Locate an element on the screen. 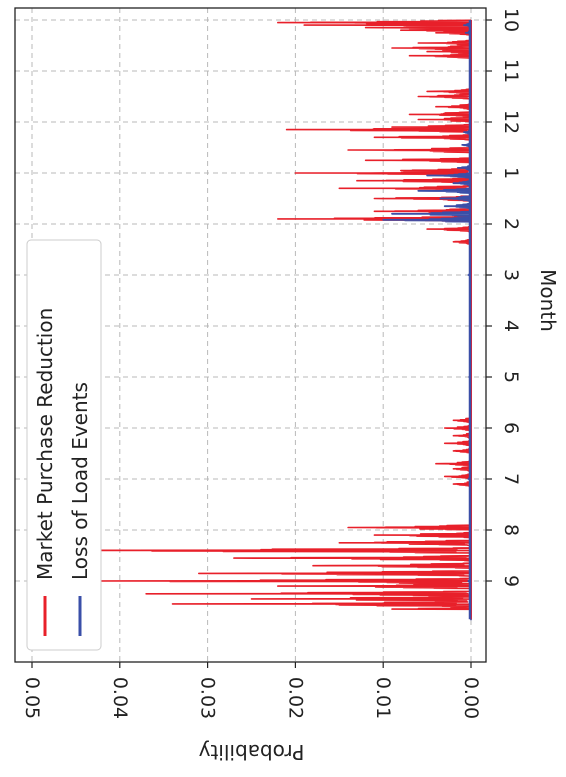 The height and width of the screenshot is (777, 566). legend-label-loss-of-load-events: Loss of Load Events is located at coordinates (80, 481).